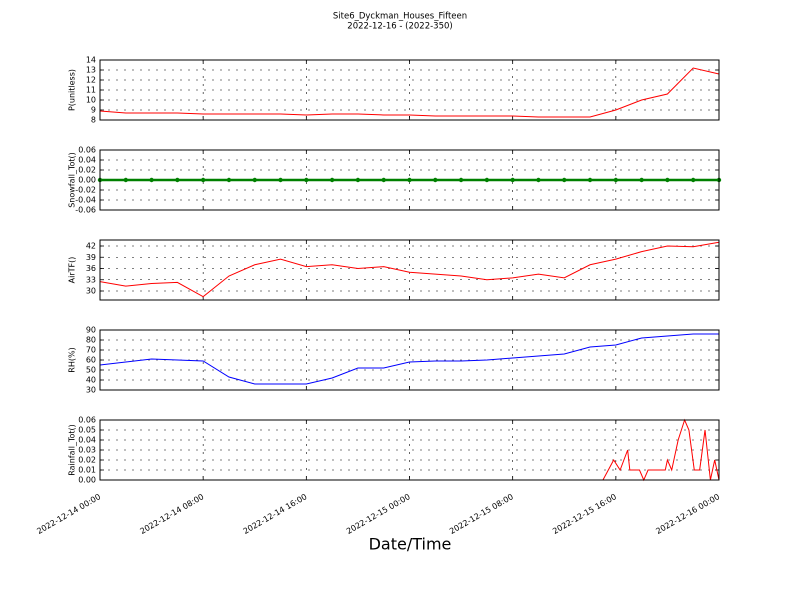 The image size is (800, 600). Describe the element at coordinates (93, 110) in the screenshot. I see `y-tick-label: 9` at that location.